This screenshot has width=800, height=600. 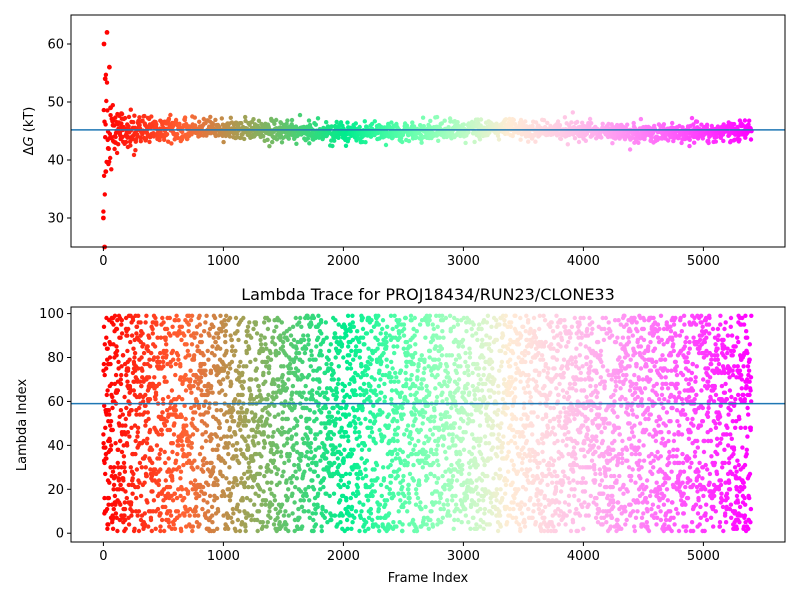 I want to click on delta-g-x-tick-label: 1000, so click(x=223, y=261).